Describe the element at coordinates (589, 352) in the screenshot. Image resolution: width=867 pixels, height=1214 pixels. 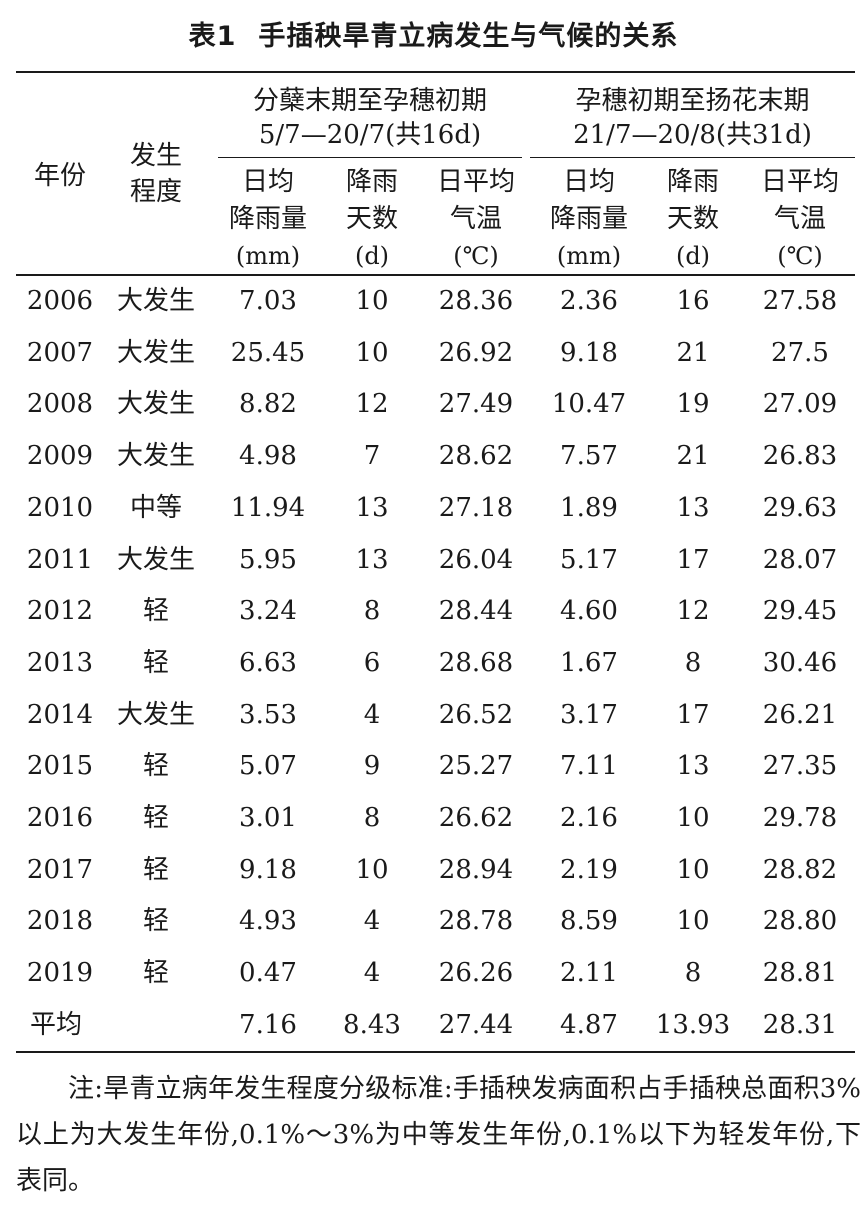
I see `cell-rain-p2: 9.18` at that location.